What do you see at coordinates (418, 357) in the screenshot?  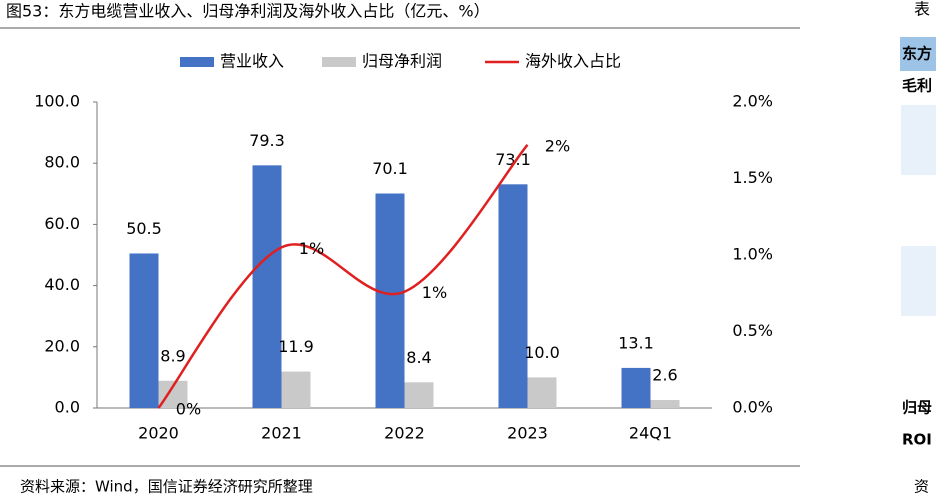 I see `data-label: 8.4` at bounding box center [418, 357].